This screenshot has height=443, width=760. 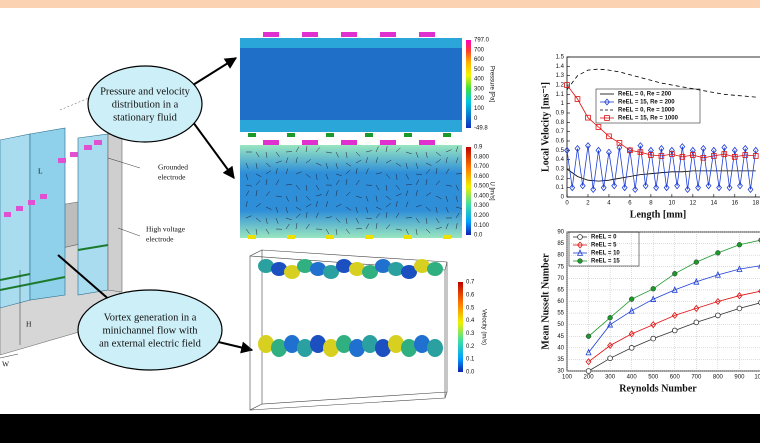 I want to click on colorbar-tick: 0.6, so click(x=470, y=295).